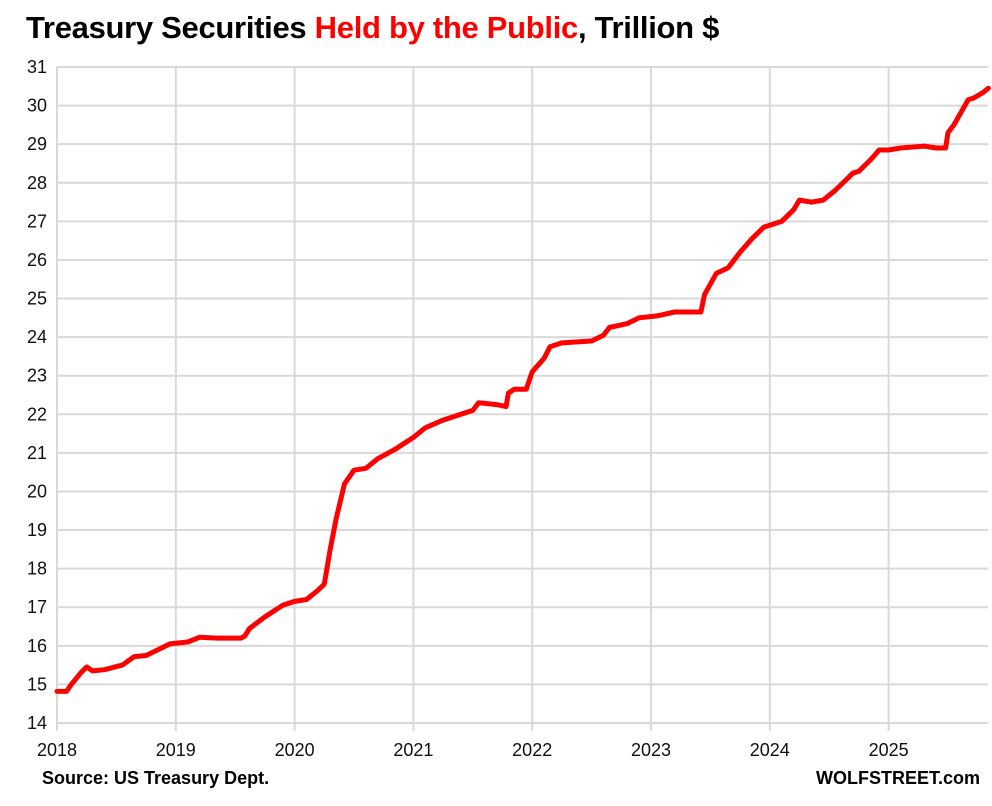  I want to click on x-tick-label: 2020, so click(295, 750).